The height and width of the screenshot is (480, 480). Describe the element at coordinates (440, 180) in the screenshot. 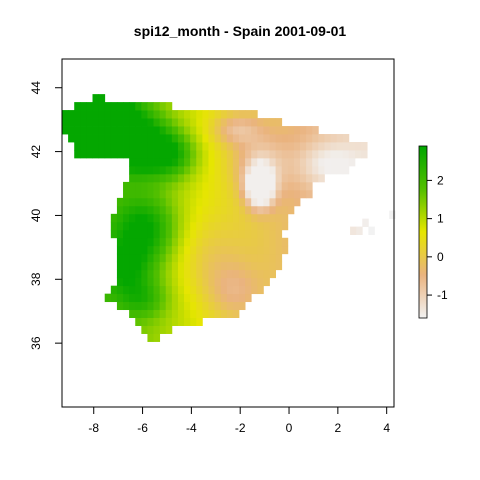

I see `colorbar-tick-label: 2` at that location.